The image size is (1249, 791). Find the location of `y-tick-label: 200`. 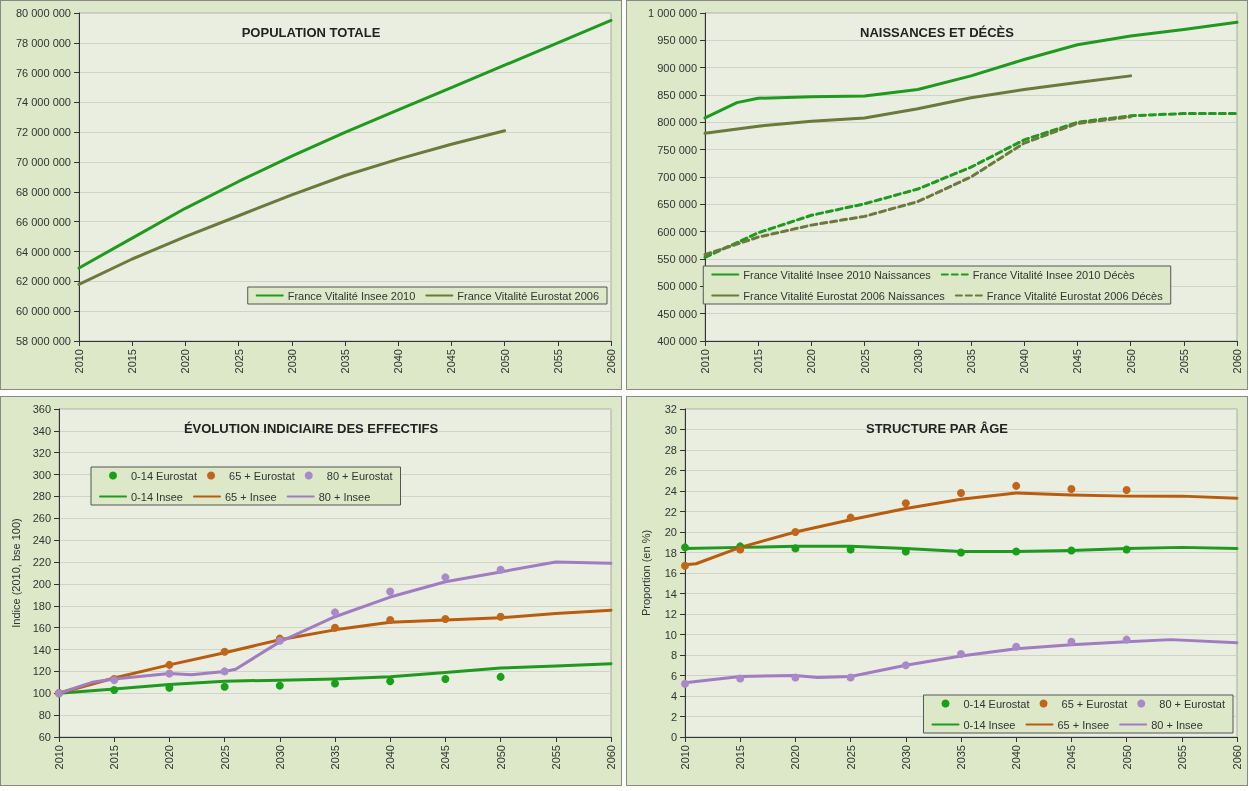

y-tick-label: 200 is located at coordinates (41, 583).